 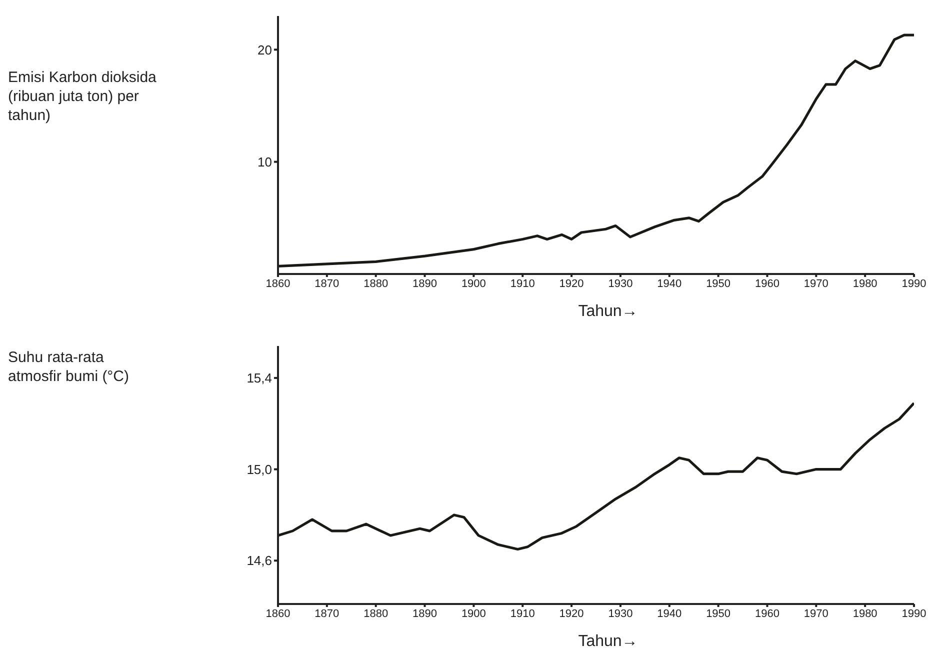 I want to click on y-axis-title: Suhu rata-rata atmosfir bumi (°C), so click(x=69, y=367).